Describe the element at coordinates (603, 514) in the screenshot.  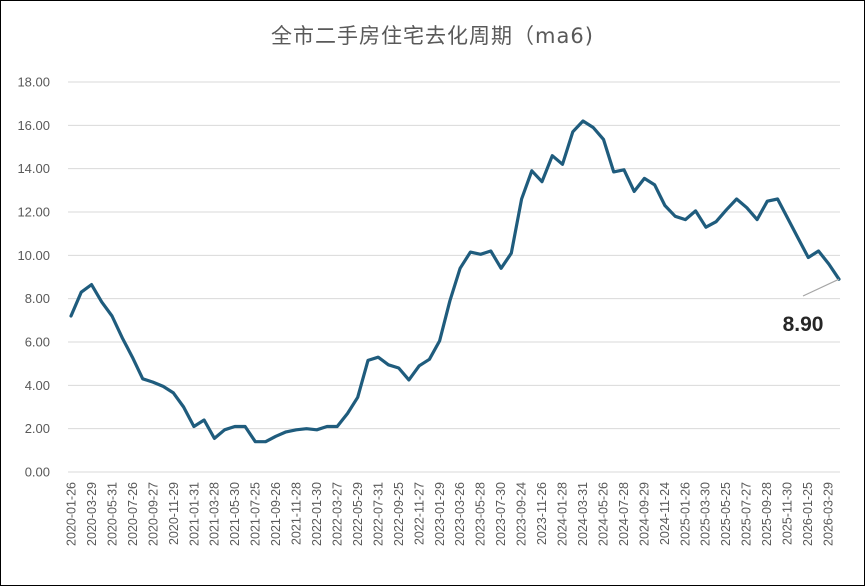
I see `x-tick-label: 2024-05-26` at that location.